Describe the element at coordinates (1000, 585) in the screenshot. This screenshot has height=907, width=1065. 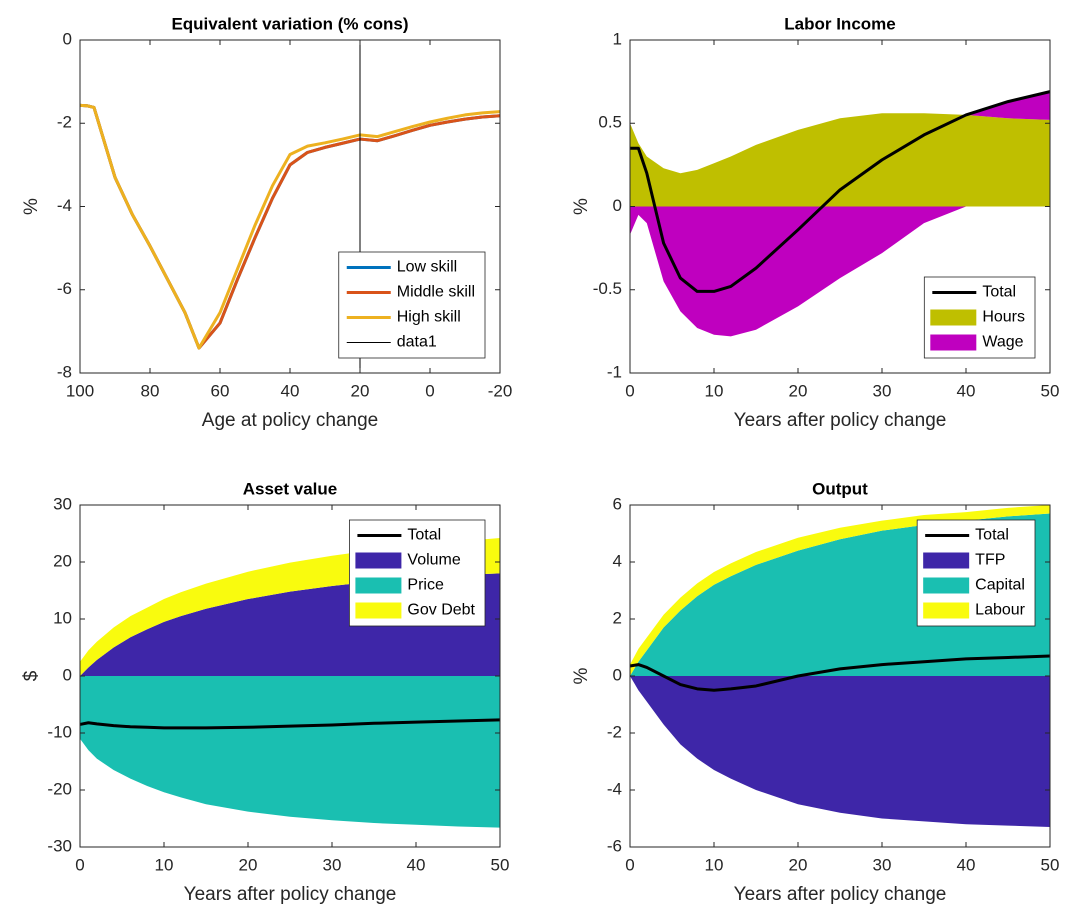
I see `legend-label: Capital` at that location.